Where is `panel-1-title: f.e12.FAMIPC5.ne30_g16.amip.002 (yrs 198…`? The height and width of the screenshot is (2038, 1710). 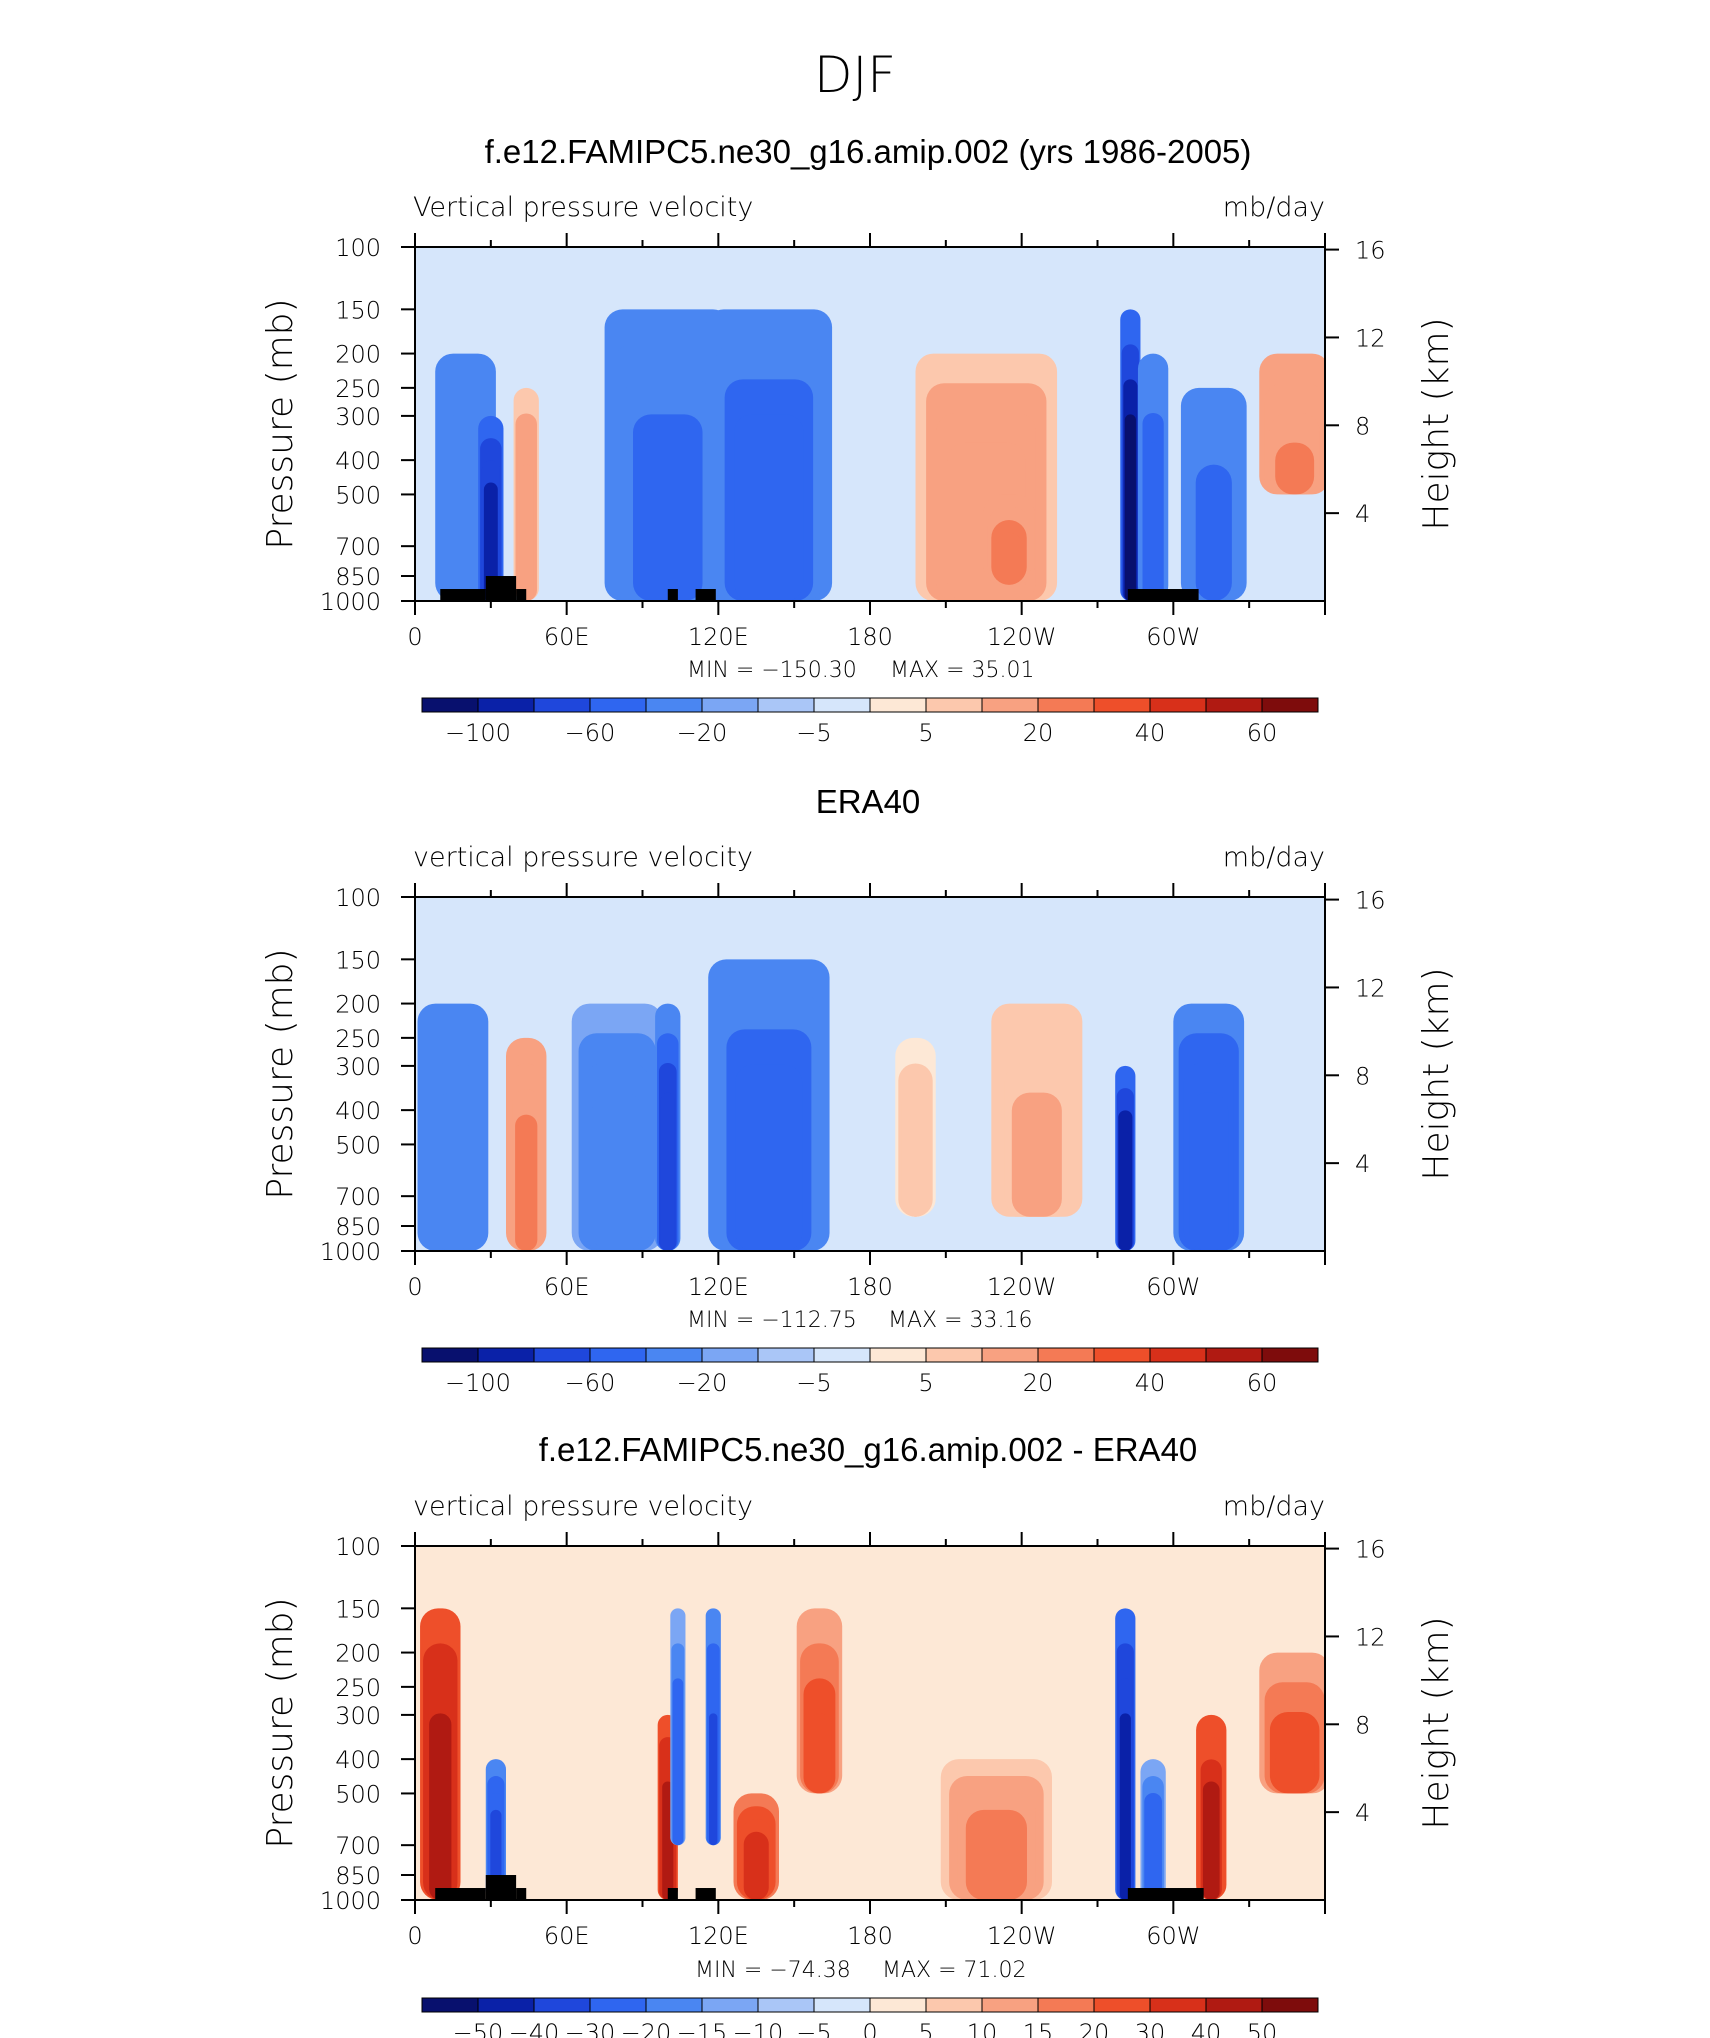 panel-1-title: f.e12.FAMIPC5.ne30_g16.amip.002 (yrs 198… is located at coordinates (868, 151).